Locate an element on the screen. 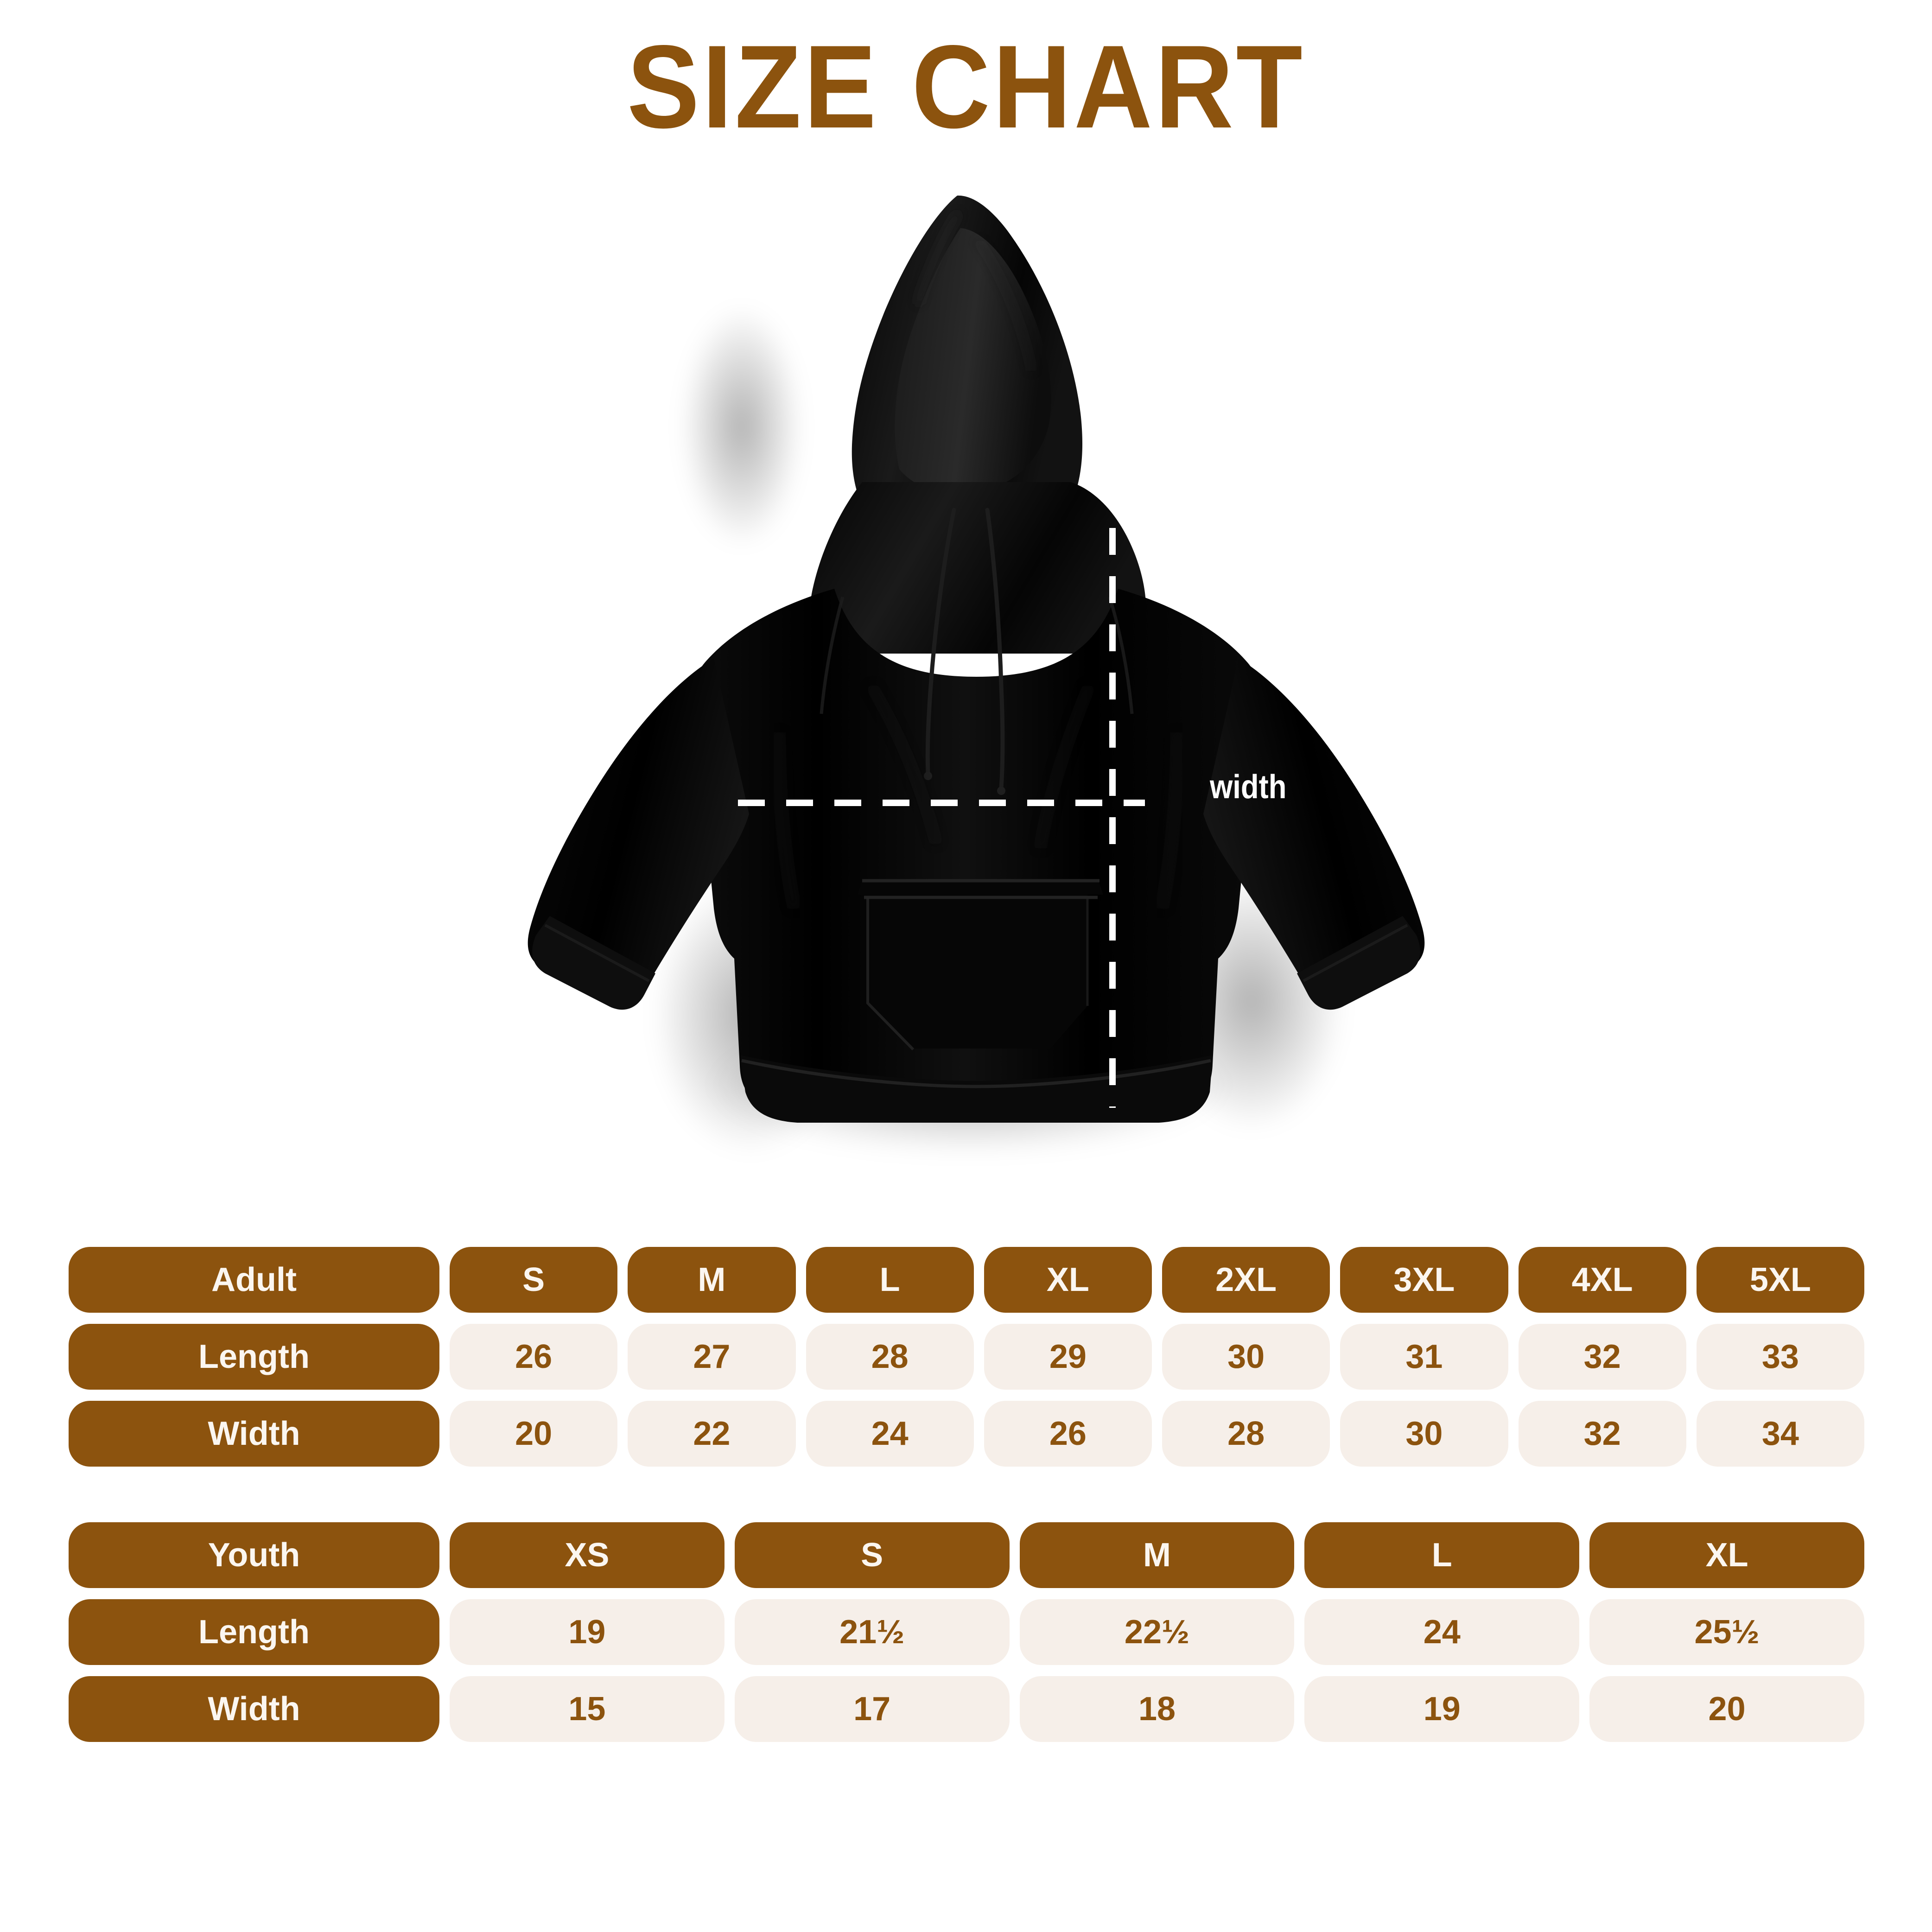 This screenshot has height=1932, width=1932. adult-size-header-xl: XL is located at coordinates (1068, 1280).